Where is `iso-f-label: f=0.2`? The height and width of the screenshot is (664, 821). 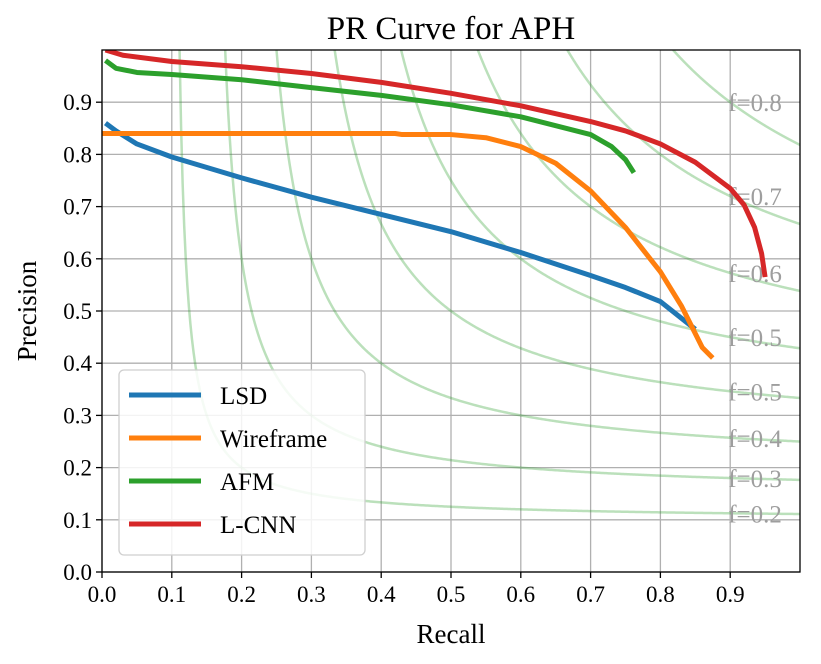 iso-f-label: f=0.2 is located at coordinates (755, 514).